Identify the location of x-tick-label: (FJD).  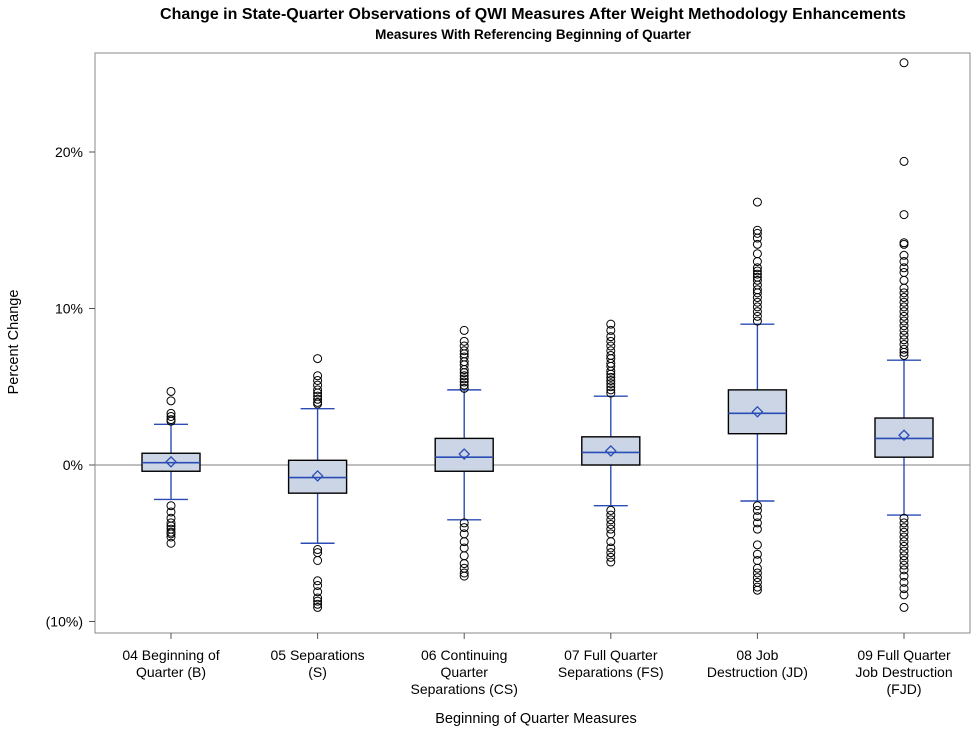
(904, 689).